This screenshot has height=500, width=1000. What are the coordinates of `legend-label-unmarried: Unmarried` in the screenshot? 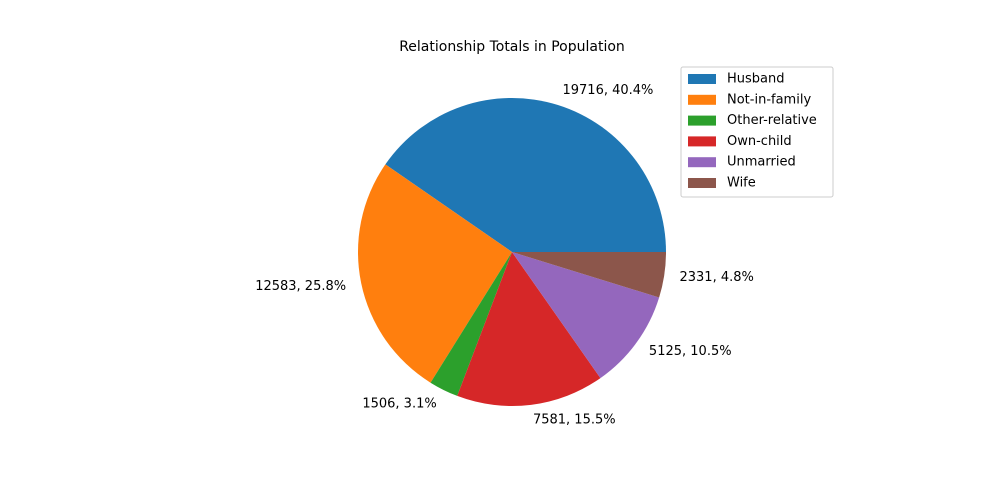 It's located at (761, 162).